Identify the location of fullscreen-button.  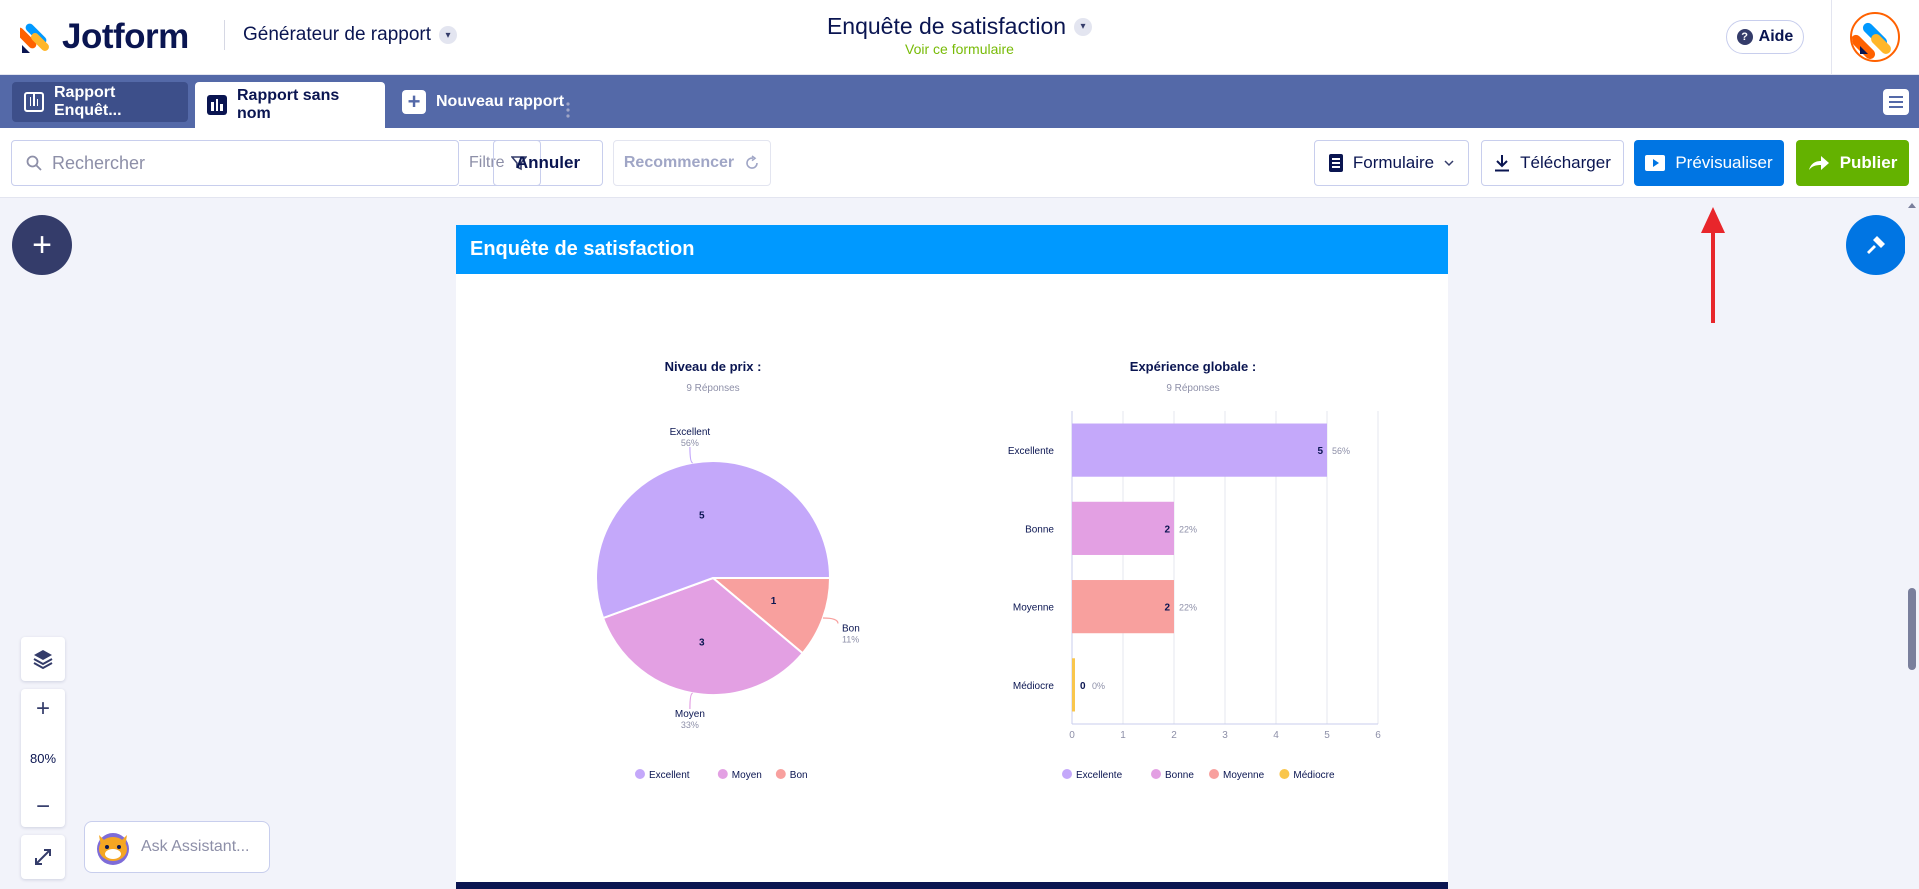
(43, 857).